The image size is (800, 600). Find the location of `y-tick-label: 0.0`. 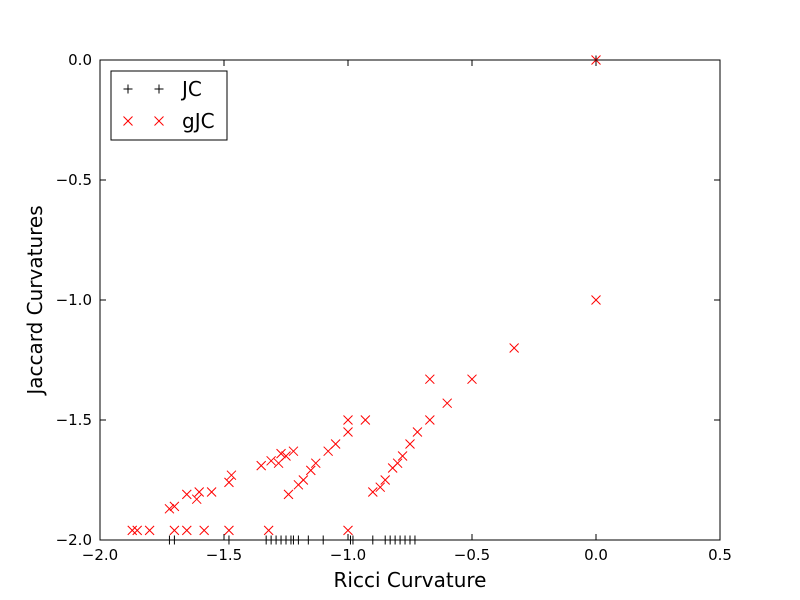

y-tick-label: 0.0 is located at coordinates (80, 60).